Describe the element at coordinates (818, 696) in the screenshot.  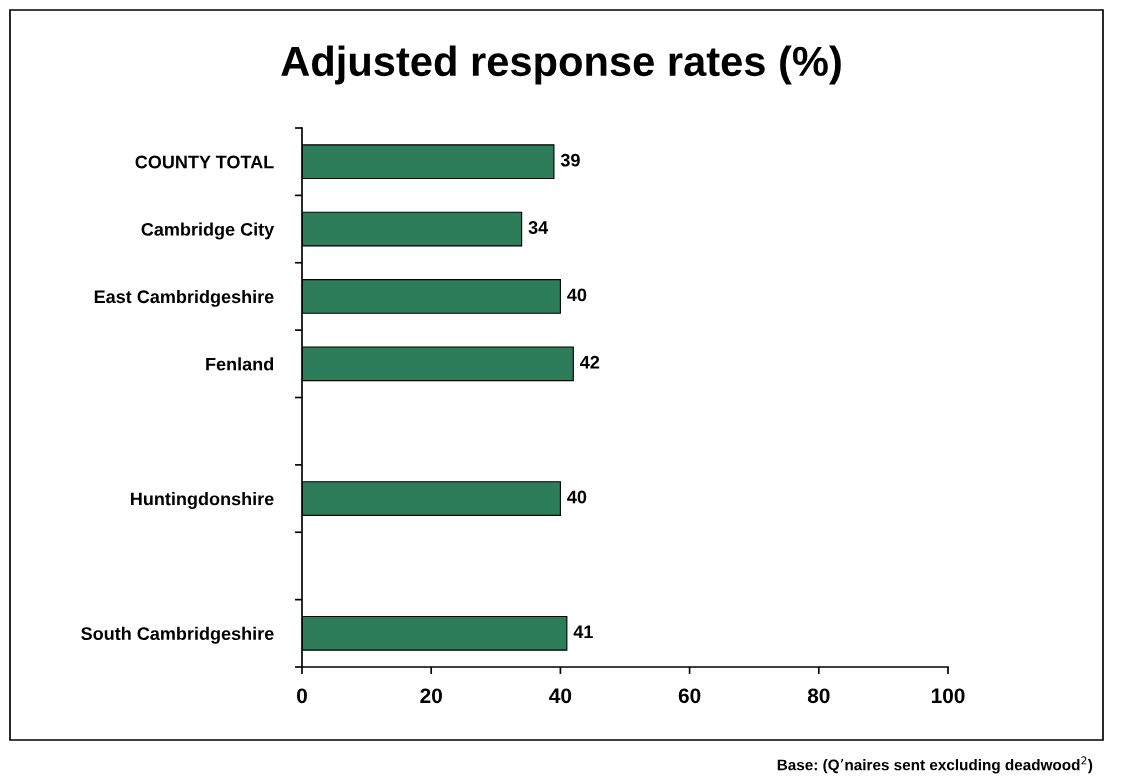
I see `x-tick-label: 80` at that location.